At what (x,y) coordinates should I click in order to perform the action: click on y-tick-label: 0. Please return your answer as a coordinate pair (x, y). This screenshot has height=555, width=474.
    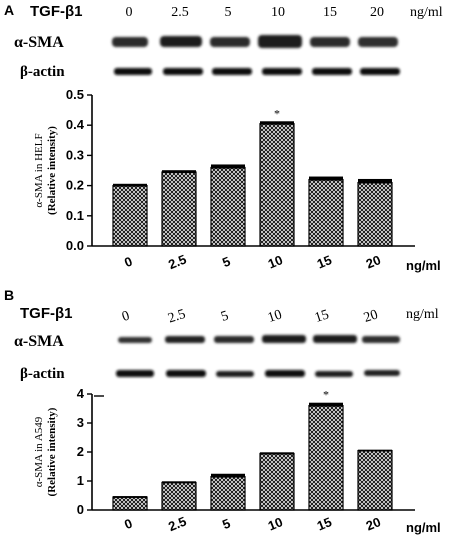
    Looking at the image, I should click on (80, 509).